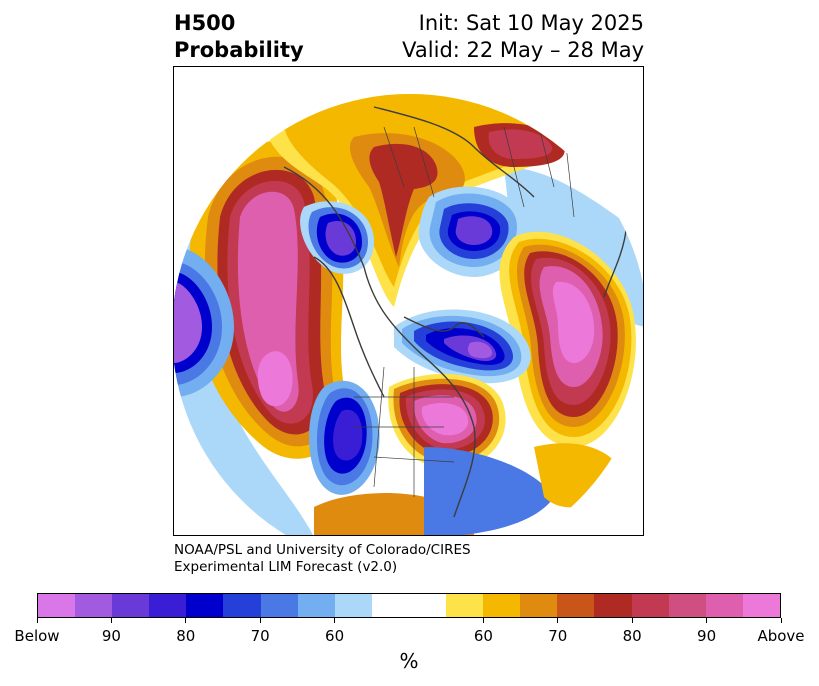 The width and height of the screenshot is (819, 686). Describe the element at coordinates (472, 231) in the screenshot. I see `below-anomaly-siberia` at that location.